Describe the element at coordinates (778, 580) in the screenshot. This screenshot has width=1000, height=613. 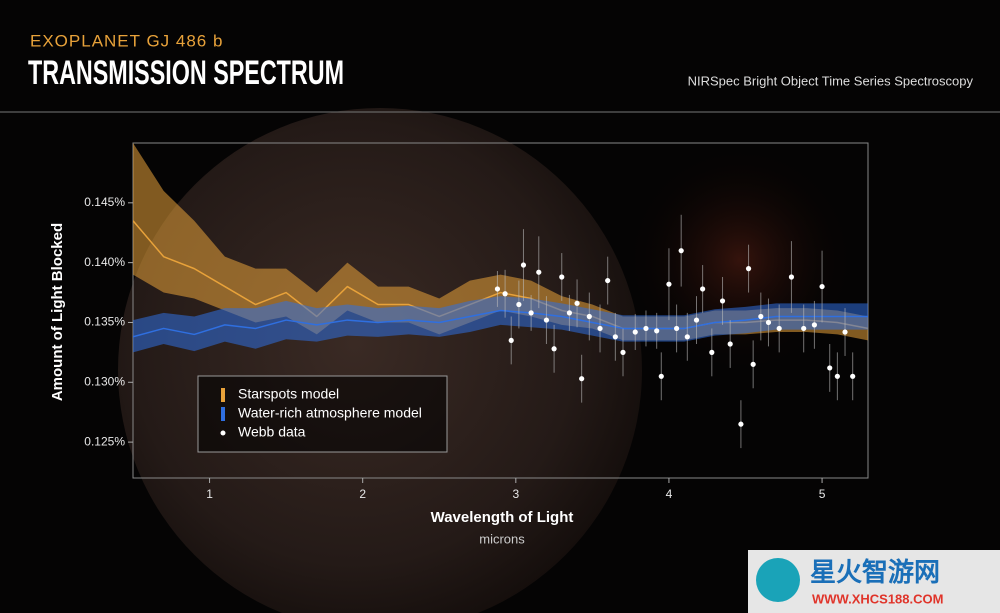
I see `watermark-logo` at that location.